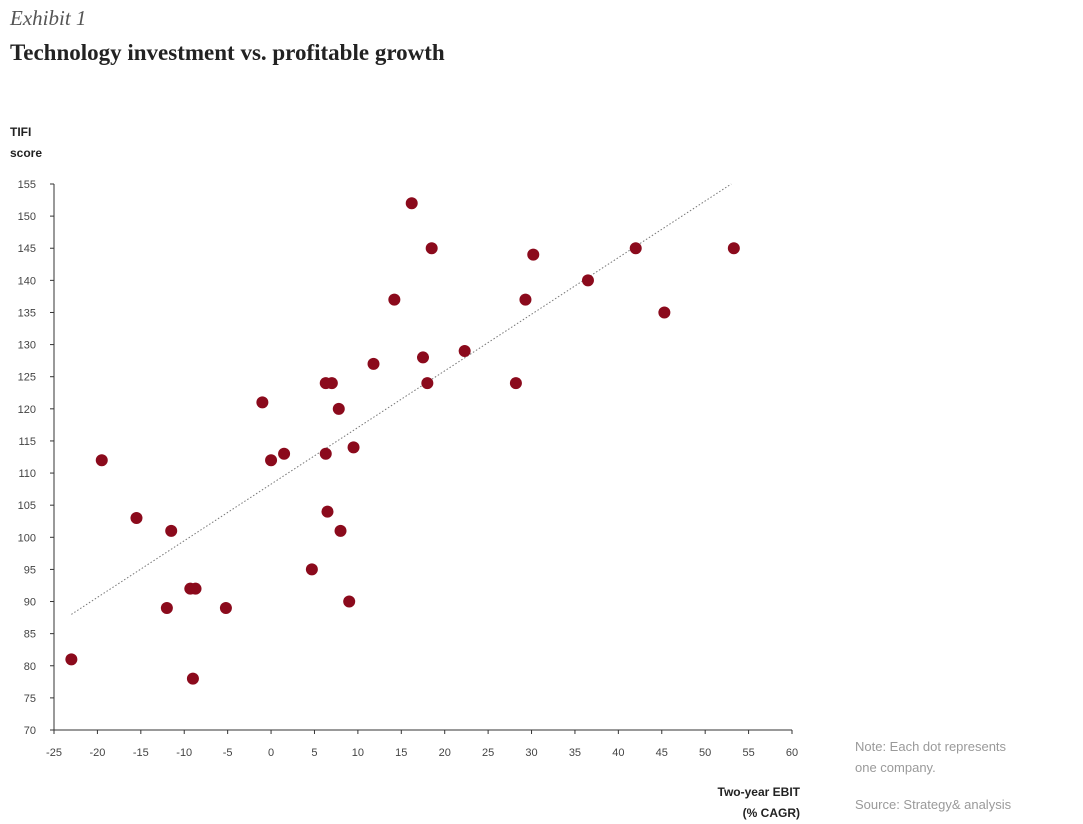 The height and width of the screenshot is (824, 1083). Describe the element at coordinates (358, 753) in the screenshot. I see `x-tick-label: 10` at that location.